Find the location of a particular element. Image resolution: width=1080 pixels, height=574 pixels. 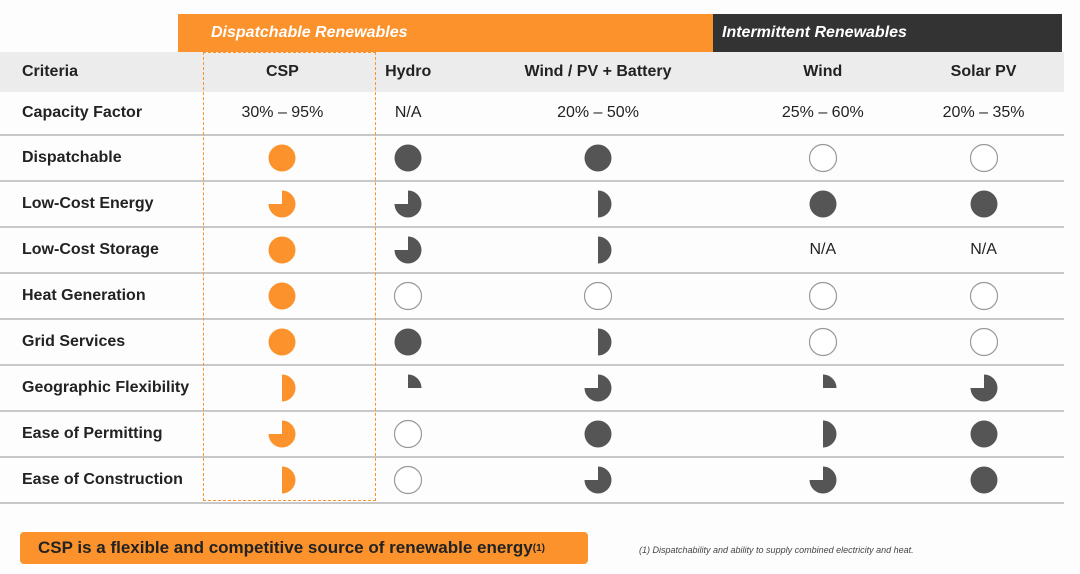

table-row: Low-Cost Energy is located at coordinates (532, 204).